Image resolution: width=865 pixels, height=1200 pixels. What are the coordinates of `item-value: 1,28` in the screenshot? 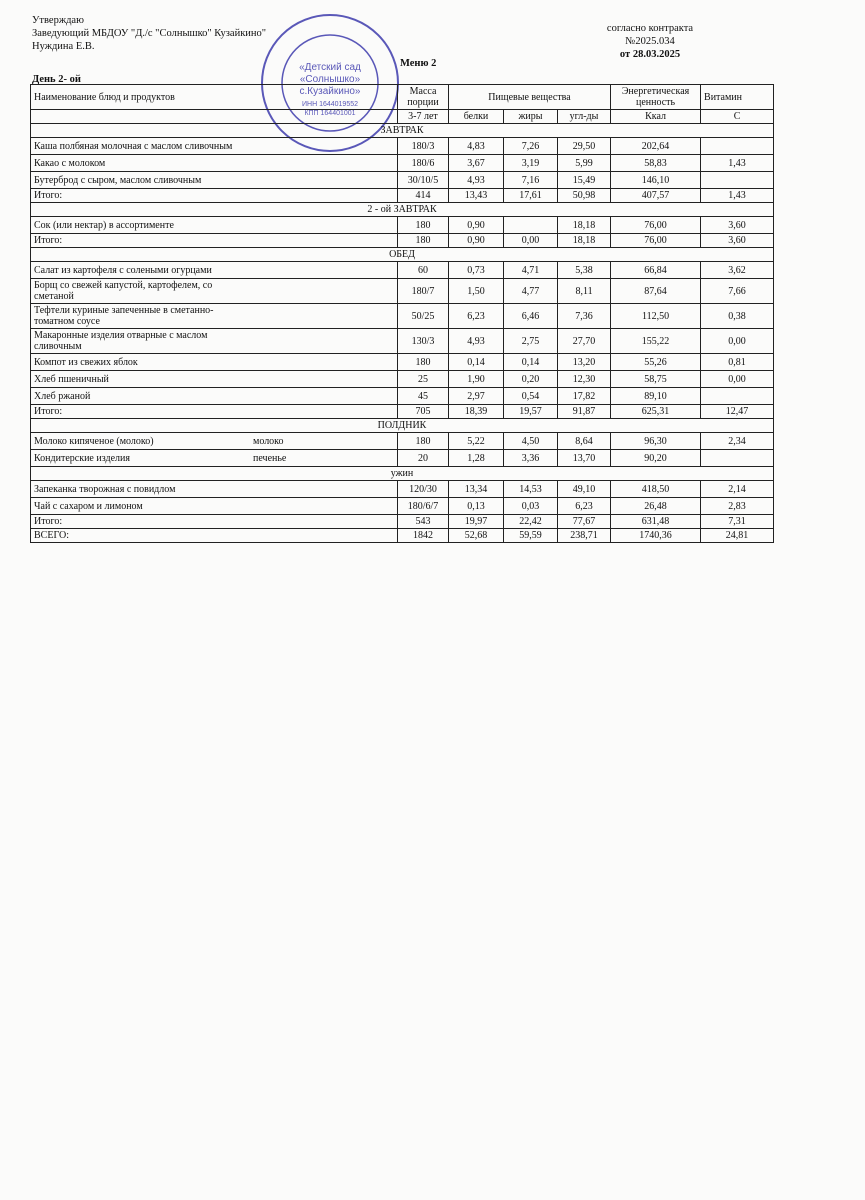 It's located at (476, 458).